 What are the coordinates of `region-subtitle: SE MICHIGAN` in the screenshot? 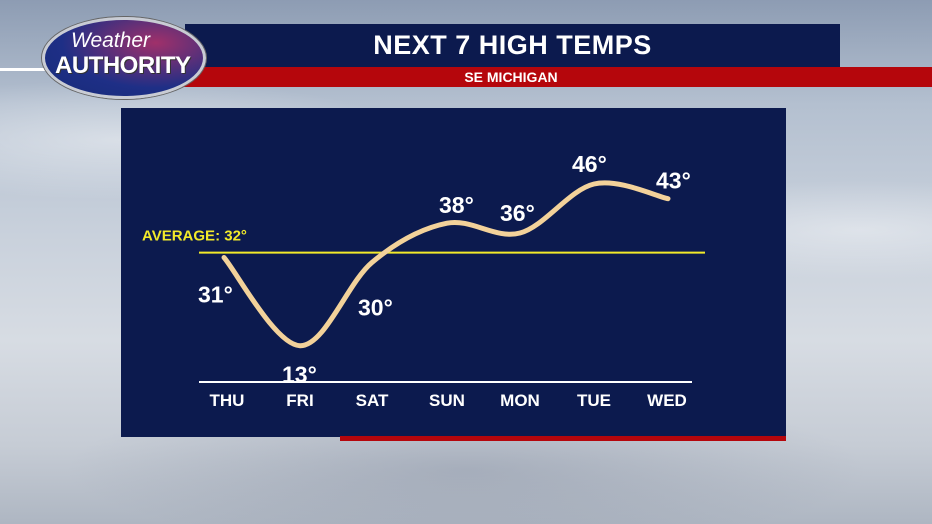 It's located at (511, 77).